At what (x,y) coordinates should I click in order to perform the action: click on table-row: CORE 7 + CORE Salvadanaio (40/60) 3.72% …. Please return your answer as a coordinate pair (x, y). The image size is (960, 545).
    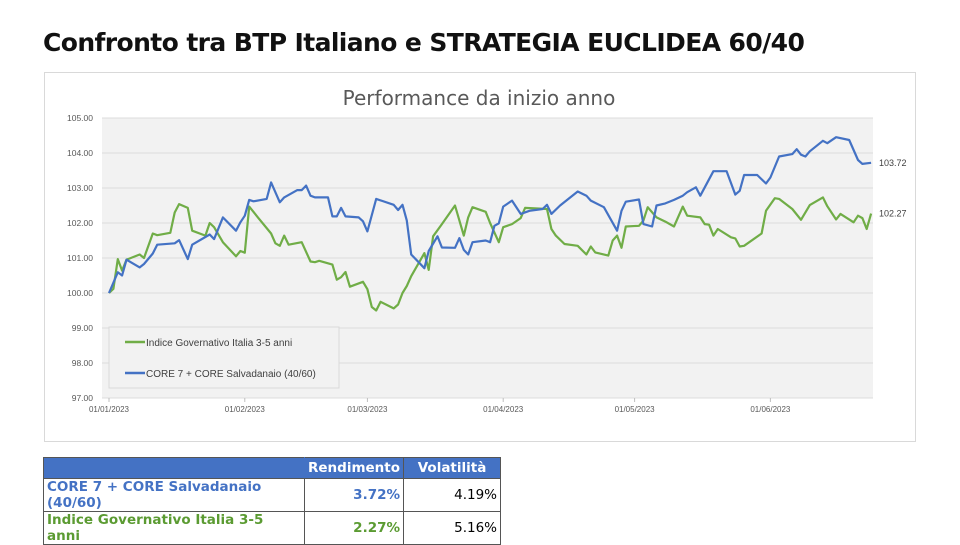
    Looking at the image, I should click on (272, 495).